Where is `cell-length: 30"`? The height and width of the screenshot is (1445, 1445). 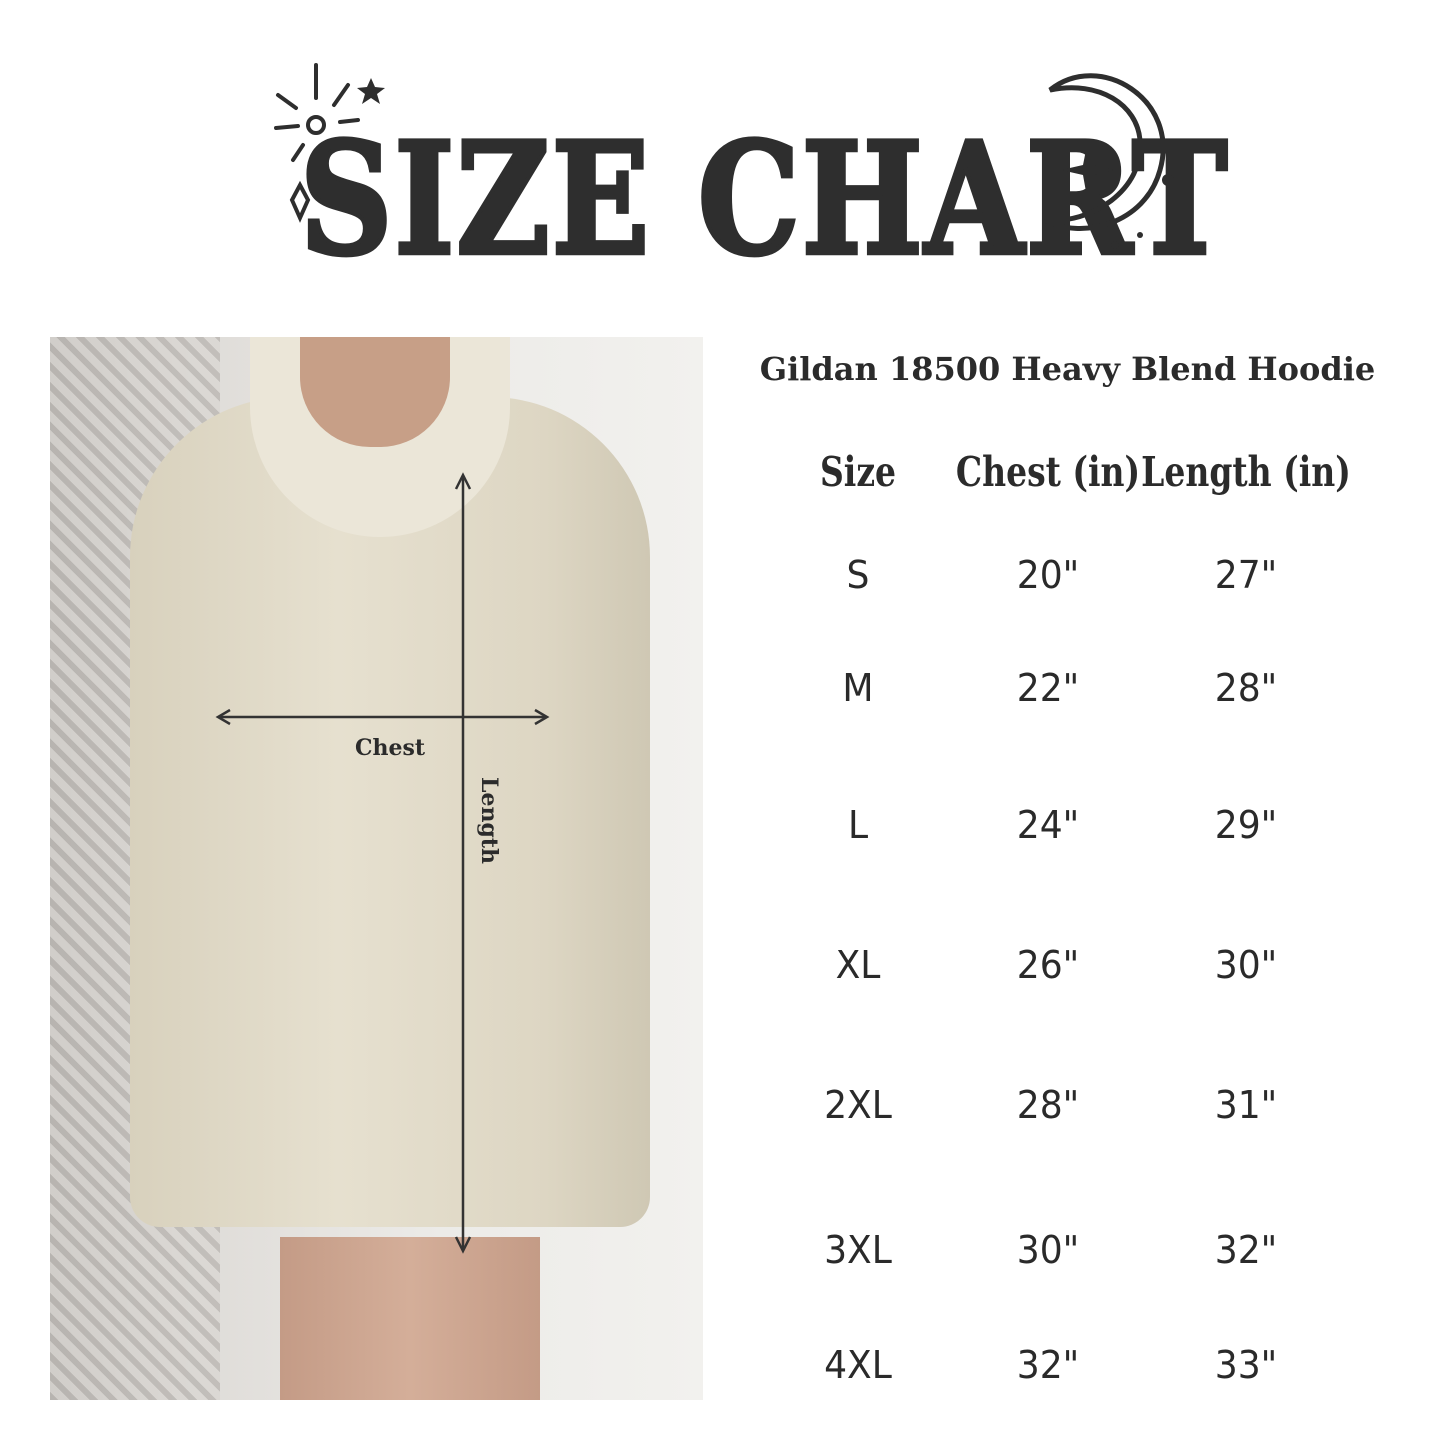
cell-length: 30" is located at coordinates (1246, 965).